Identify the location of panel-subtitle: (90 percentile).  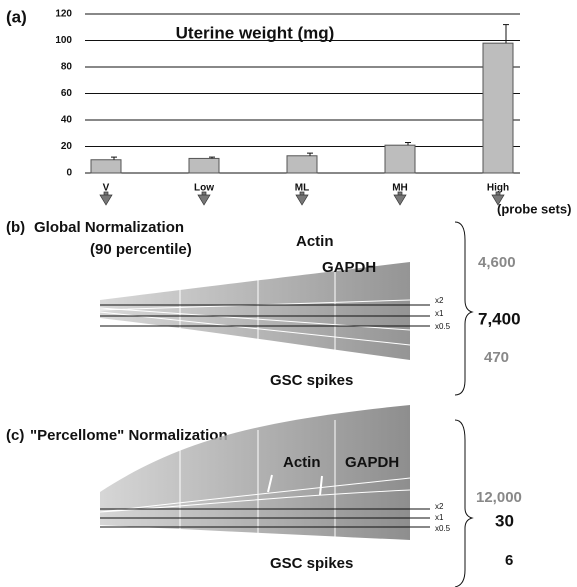
(141, 249).